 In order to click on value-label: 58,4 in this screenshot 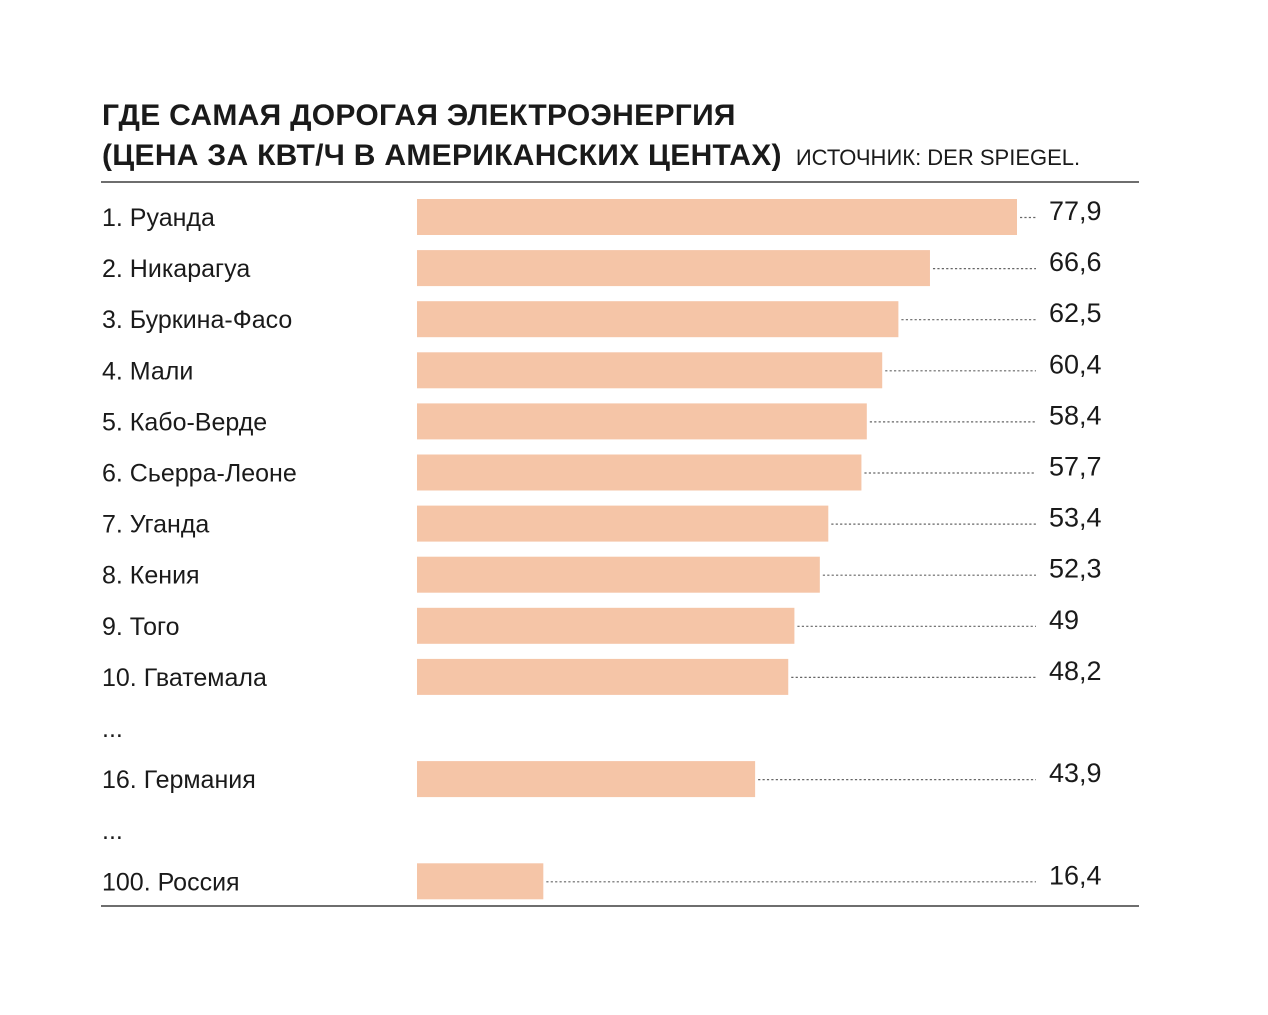, I will do `click(1075, 415)`.